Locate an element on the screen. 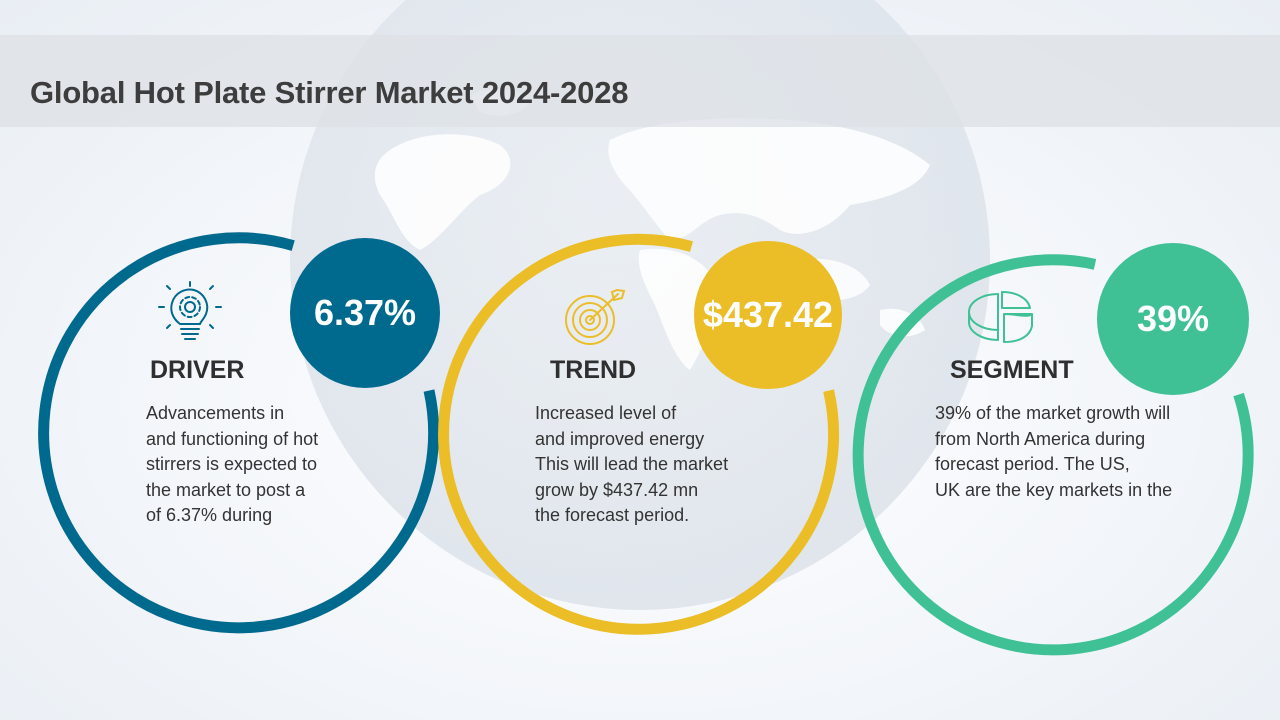 The height and width of the screenshot is (720, 1280). trend-line: This will lead the market is located at coordinates (632, 464).